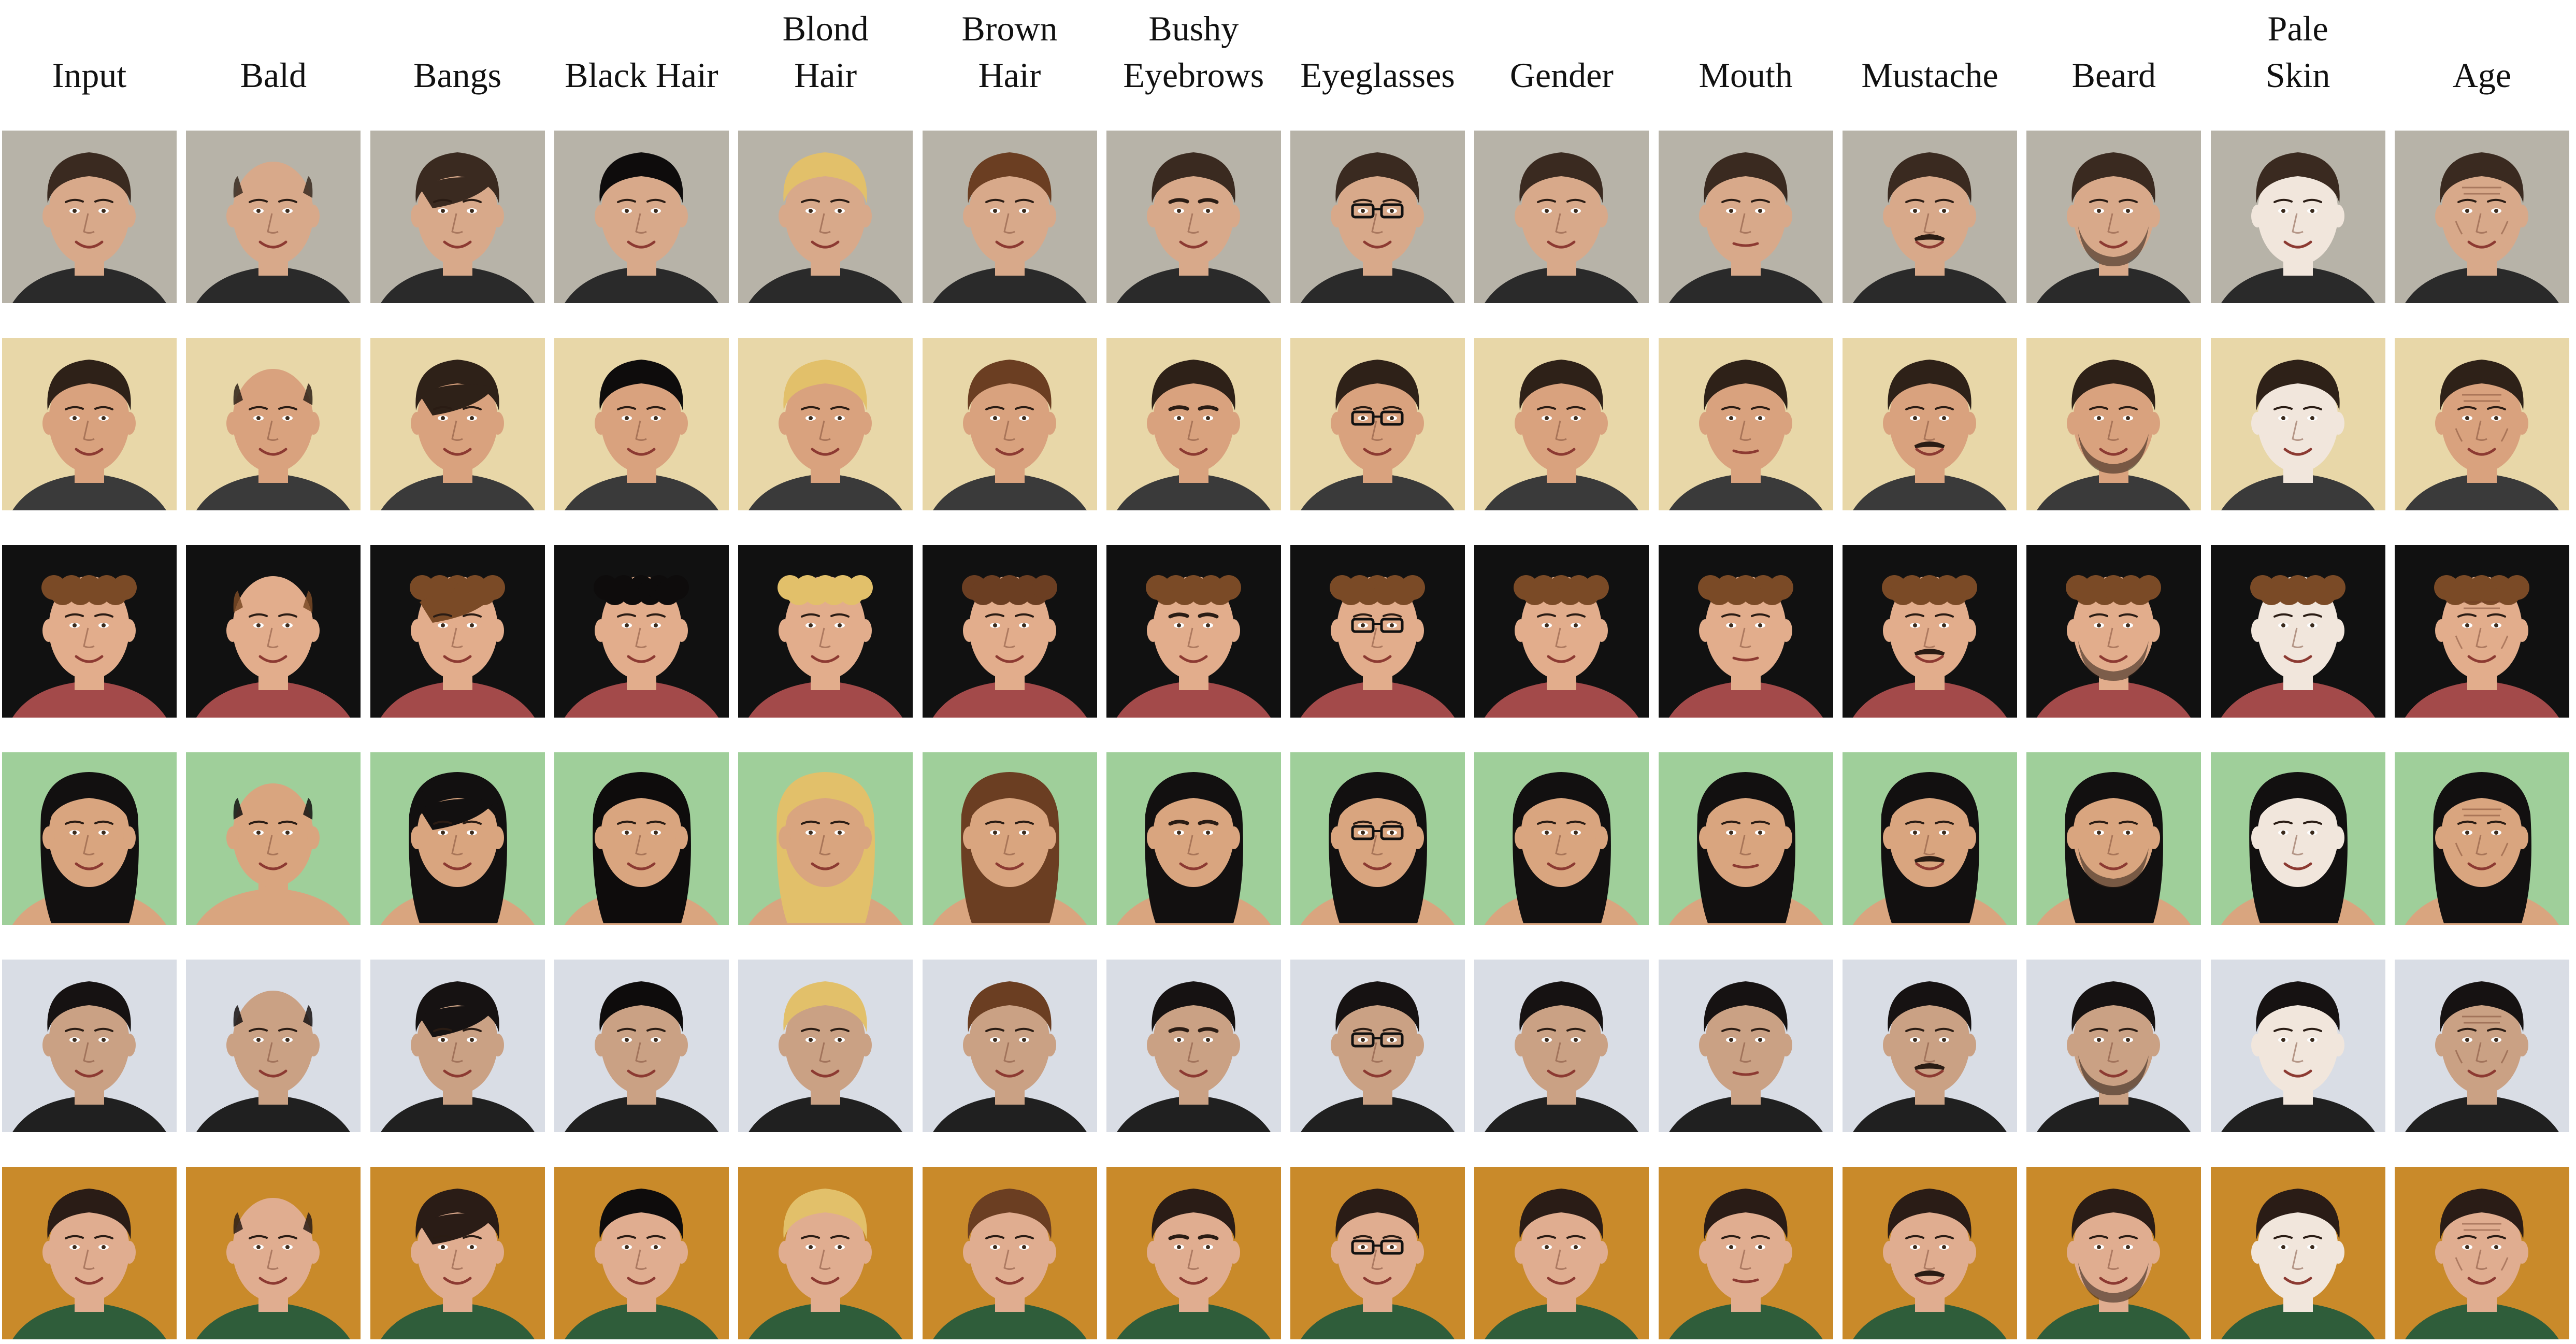 The height and width of the screenshot is (1344, 2576). I want to click on column-label-age: Age, so click(2482, 49).